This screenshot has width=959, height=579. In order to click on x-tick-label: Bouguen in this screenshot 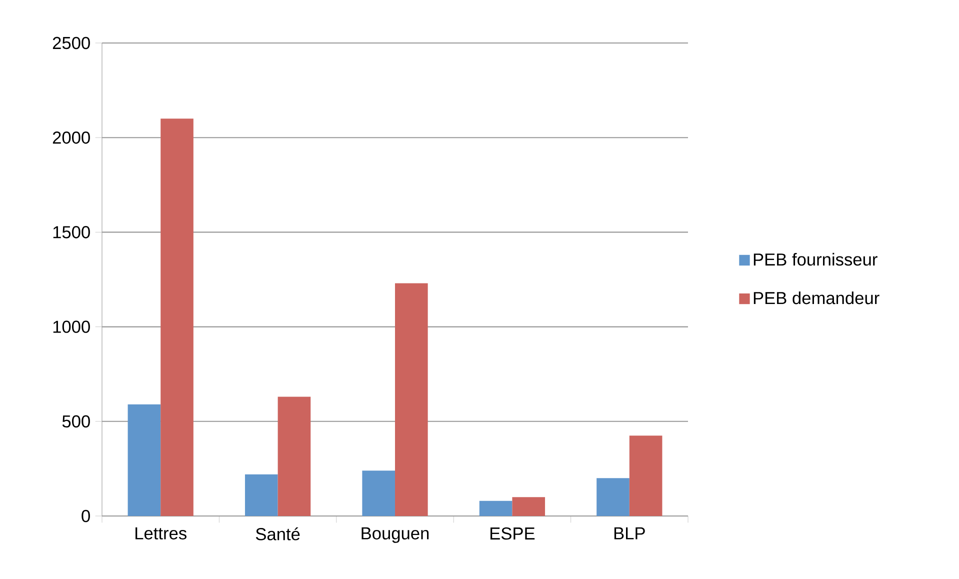, I will do `click(395, 535)`.